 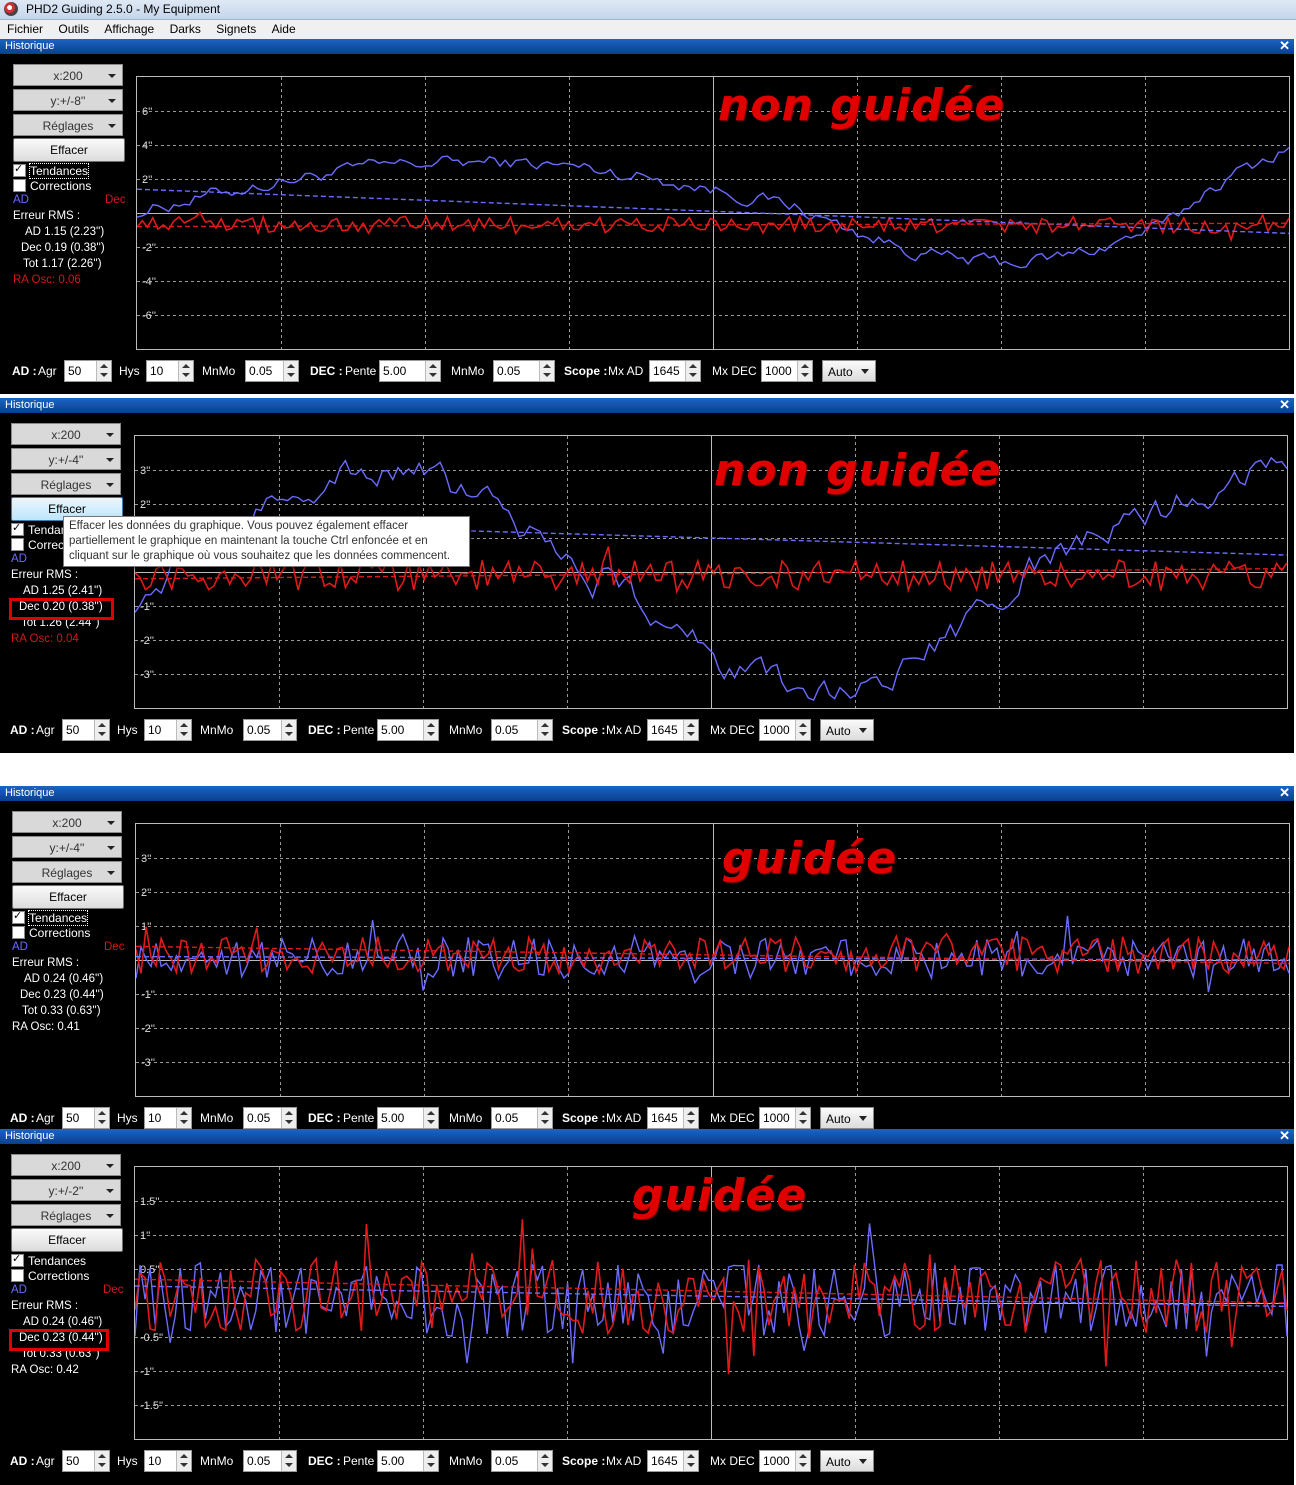 I want to click on menu-fichier: Fichier, so click(x=25, y=29).